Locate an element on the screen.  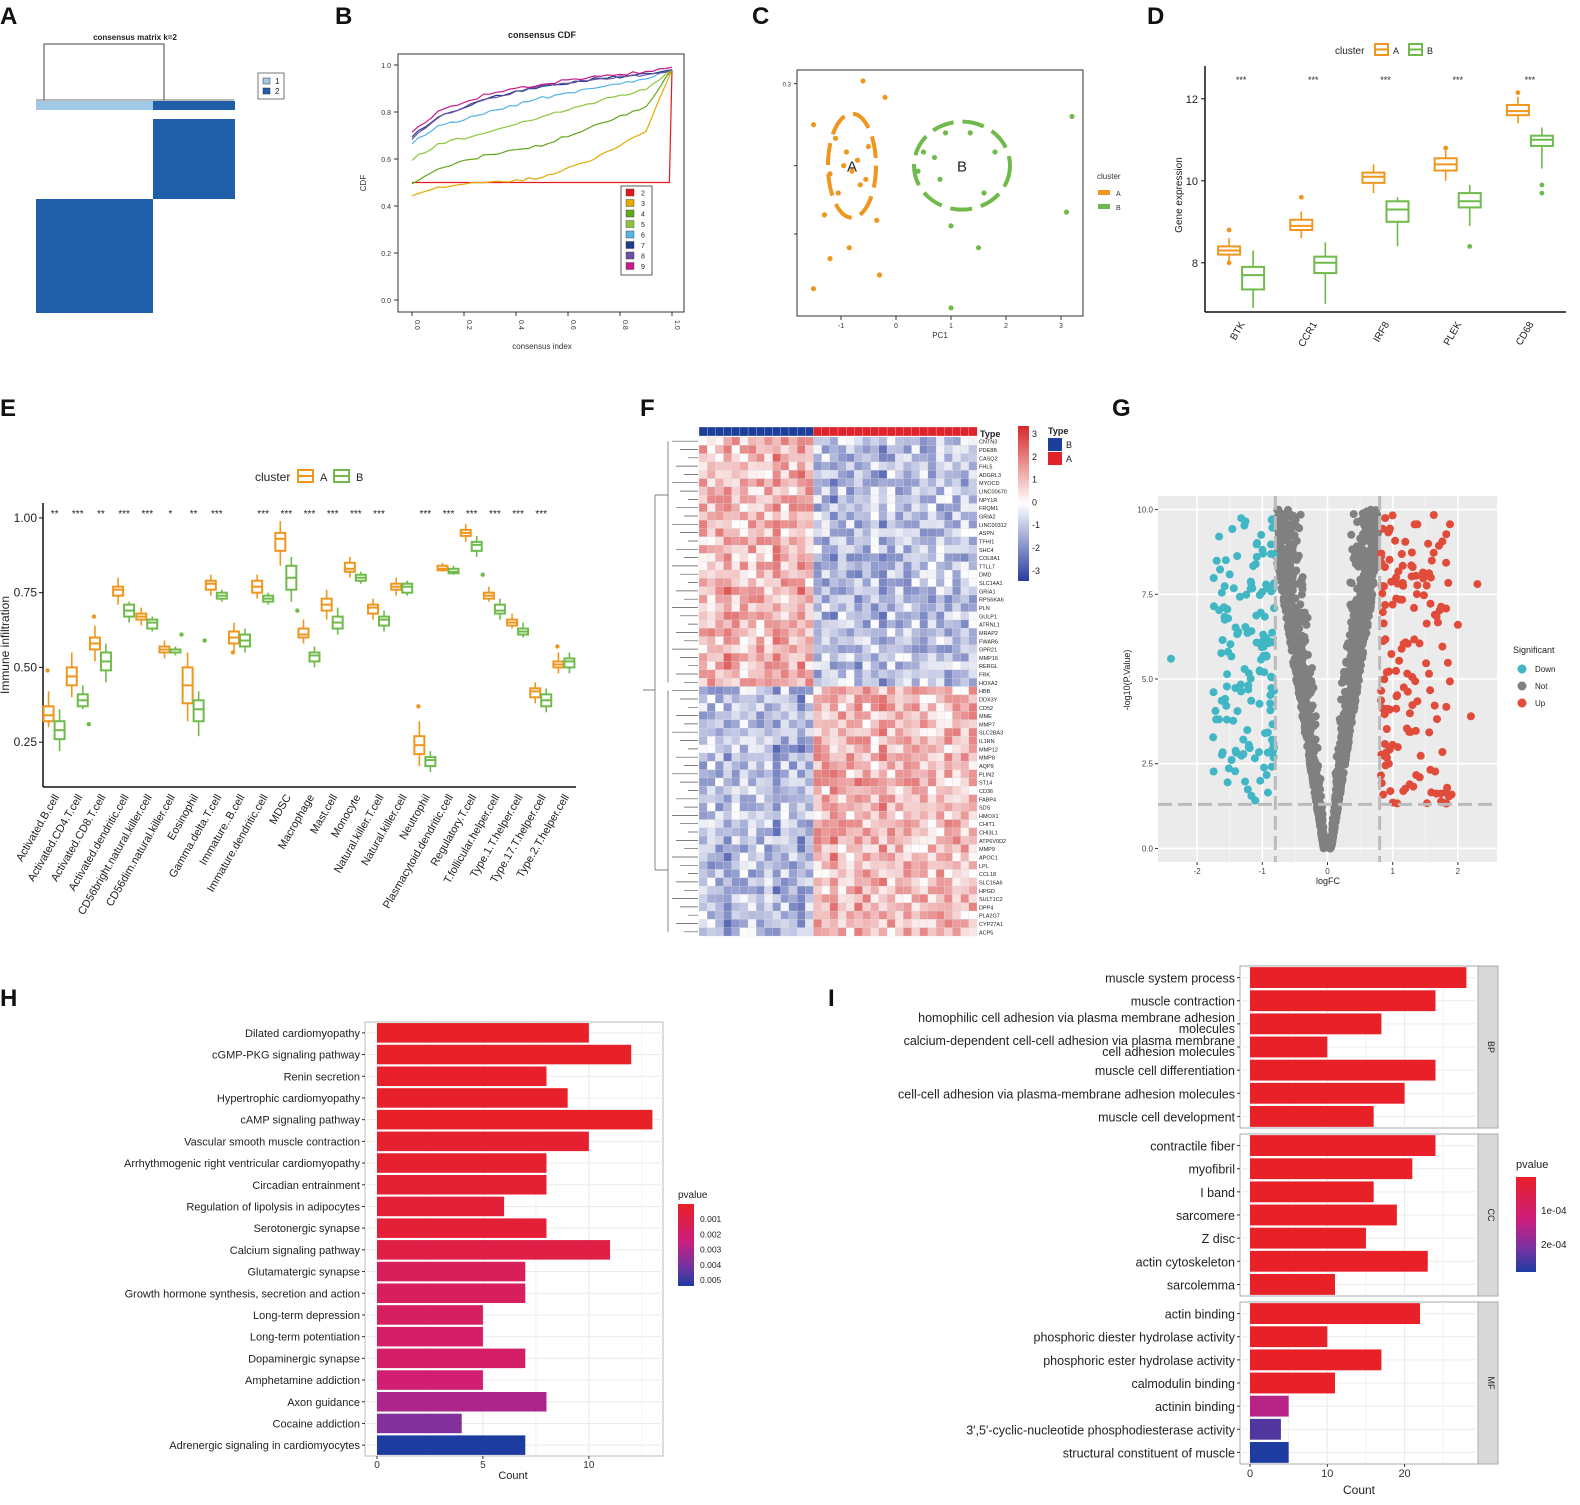
panel-f-gene-label: MMP16 is located at coordinates (988, 659).